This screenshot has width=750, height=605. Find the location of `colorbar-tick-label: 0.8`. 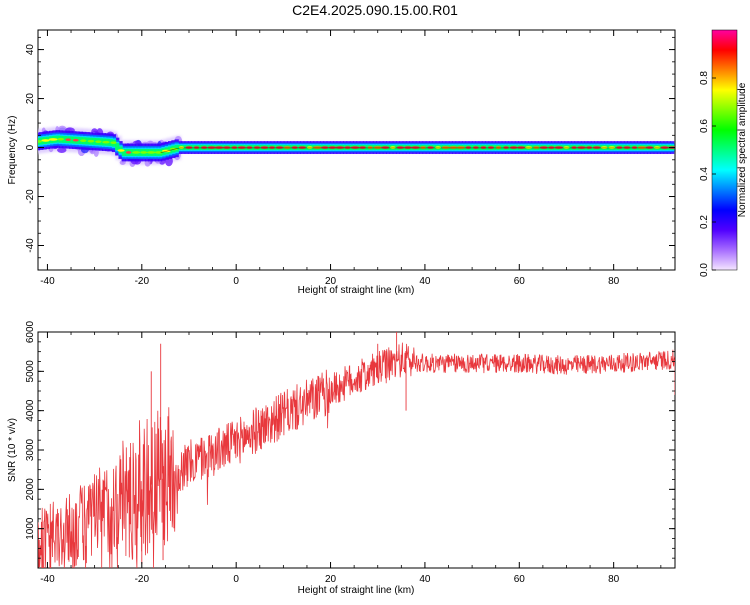

colorbar-tick-label: 0.8 is located at coordinates (704, 78).